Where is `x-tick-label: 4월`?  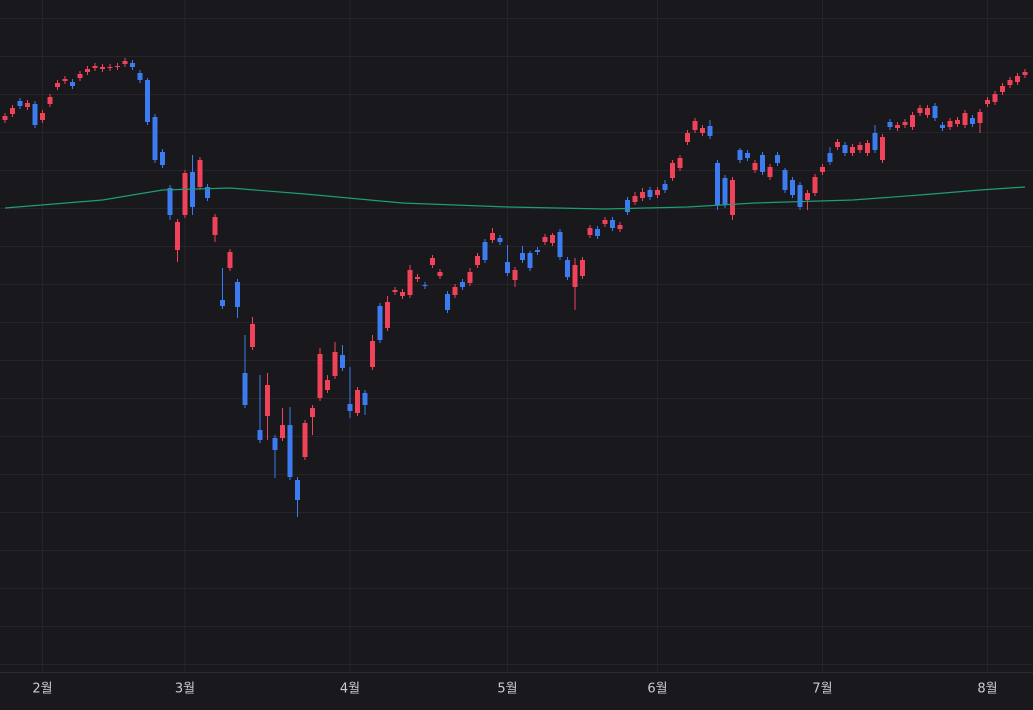 x-tick-label: 4월 is located at coordinates (350, 689).